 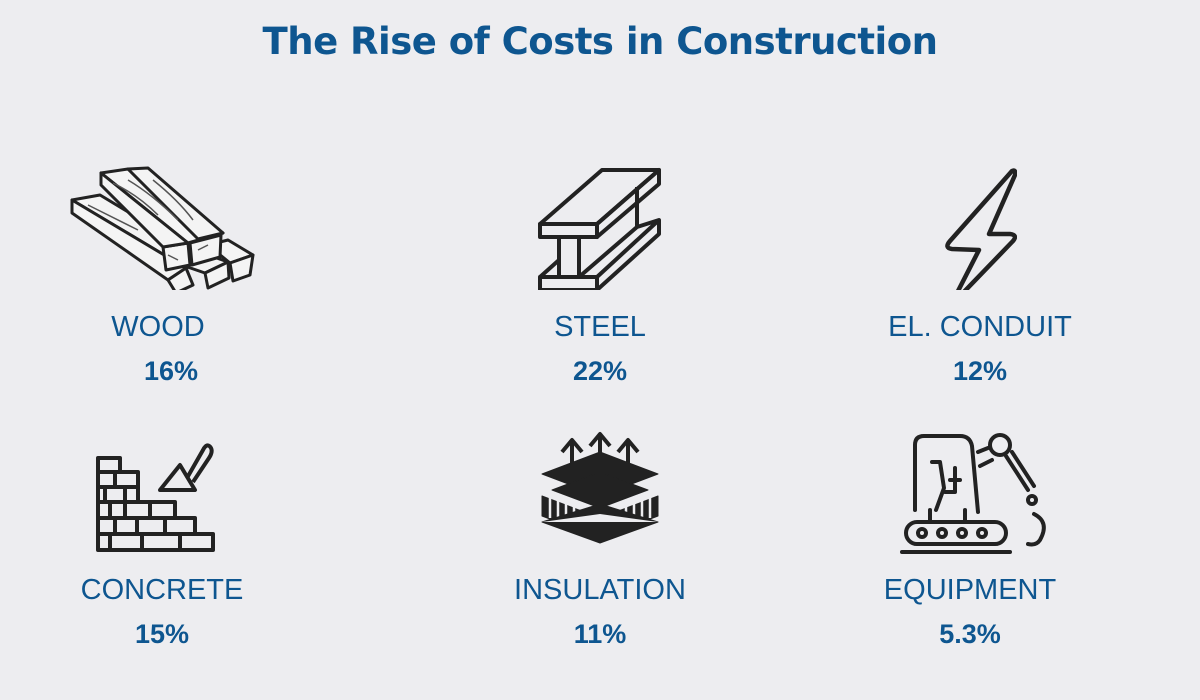 I want to click on item-label: EQUIPMENT, so click(x=970, y=590).